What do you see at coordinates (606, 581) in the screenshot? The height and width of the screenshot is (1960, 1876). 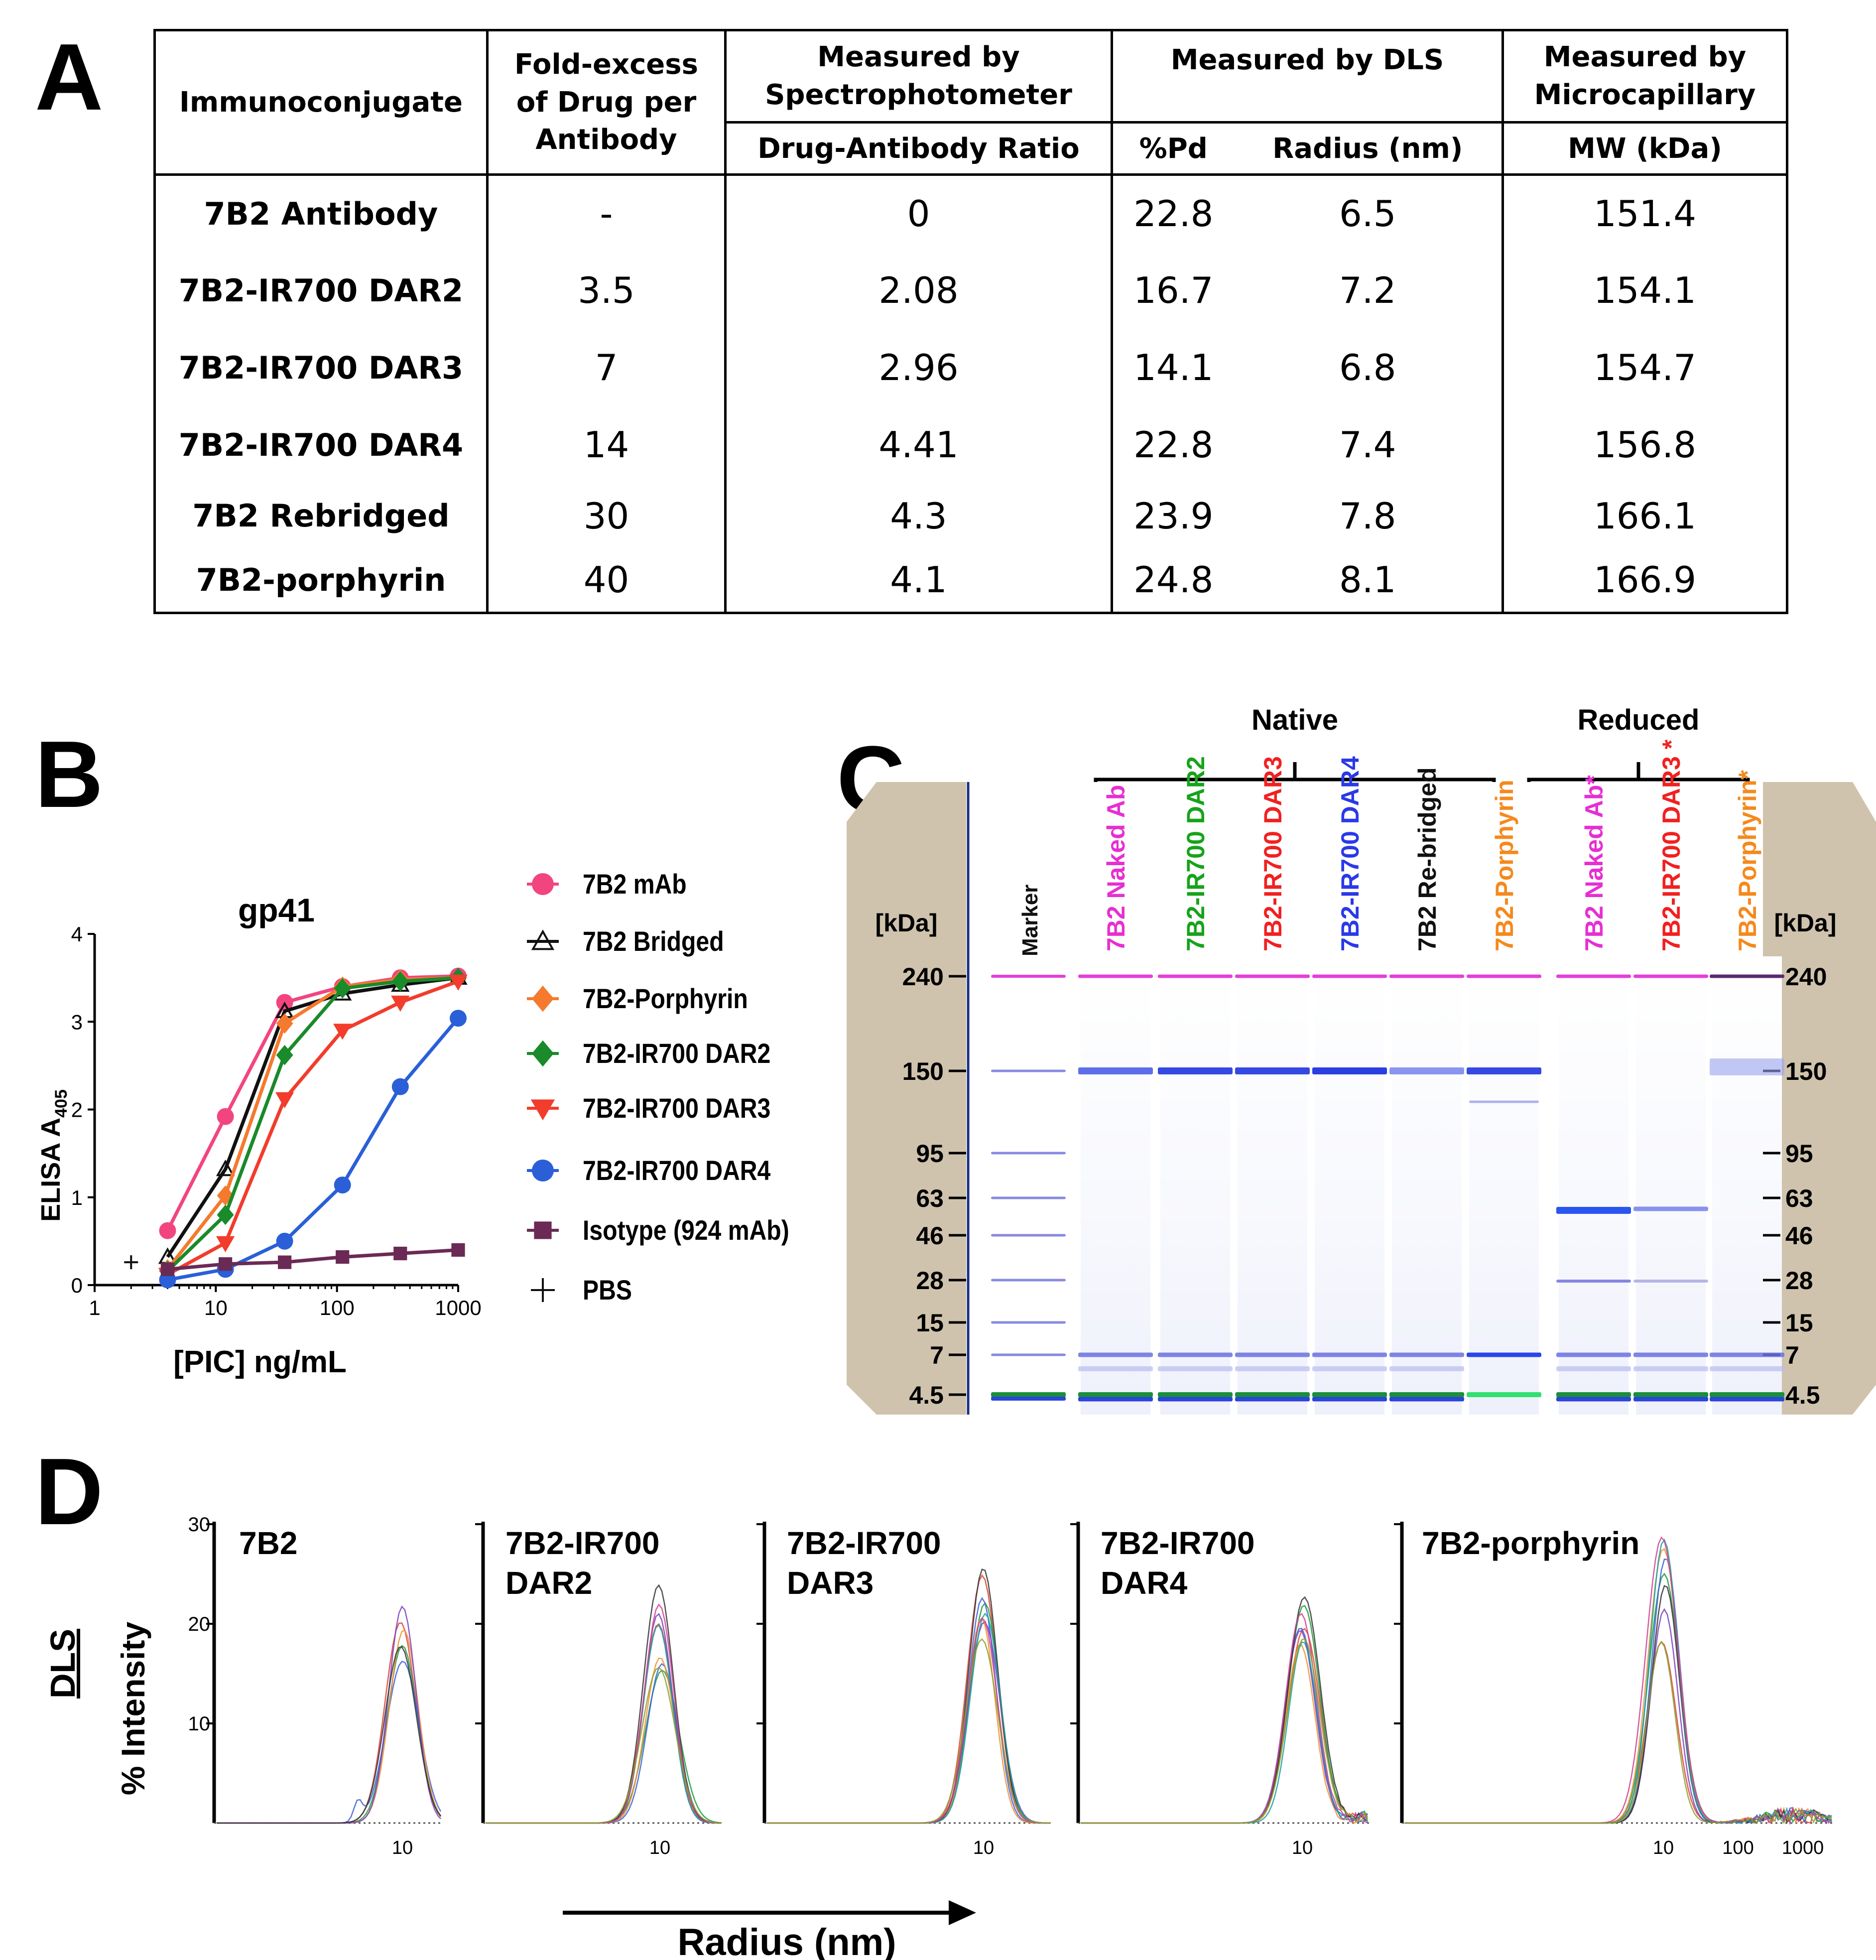 I see `row-fold: 40` at bounding box center [606, 581].